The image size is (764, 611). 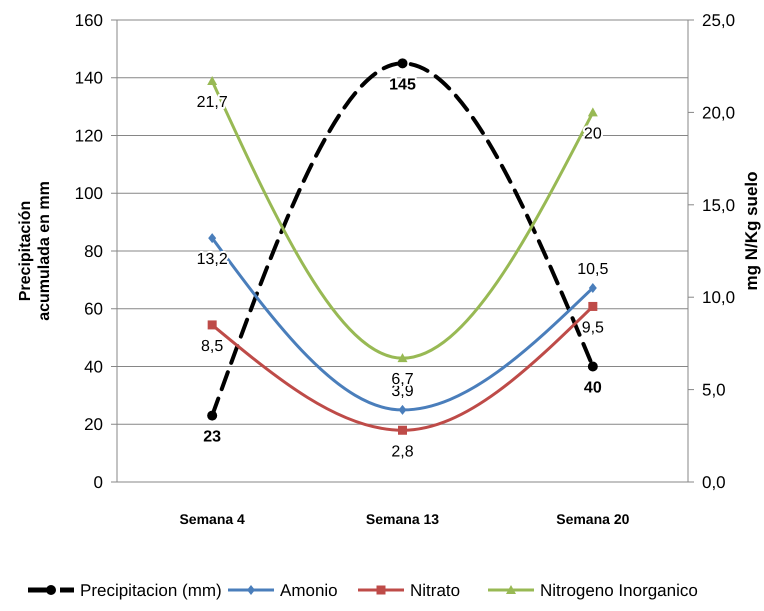 What do you see at coordinates (309, 590) in the screenshot?
I see `legend-label: Amonio` at bounding box center [309, 590].